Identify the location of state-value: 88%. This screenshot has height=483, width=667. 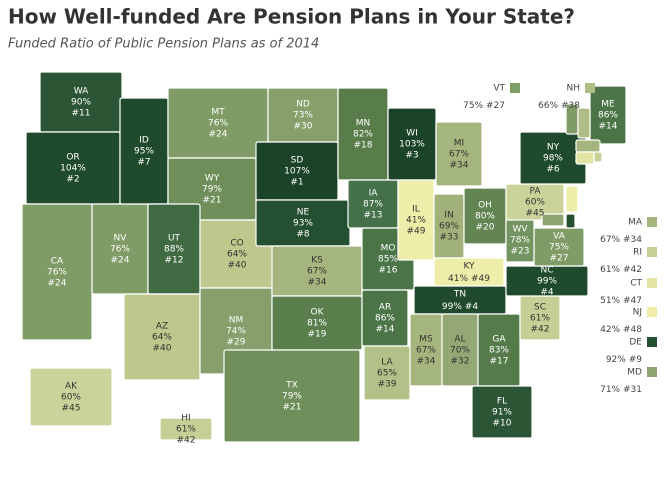
(174, 250).